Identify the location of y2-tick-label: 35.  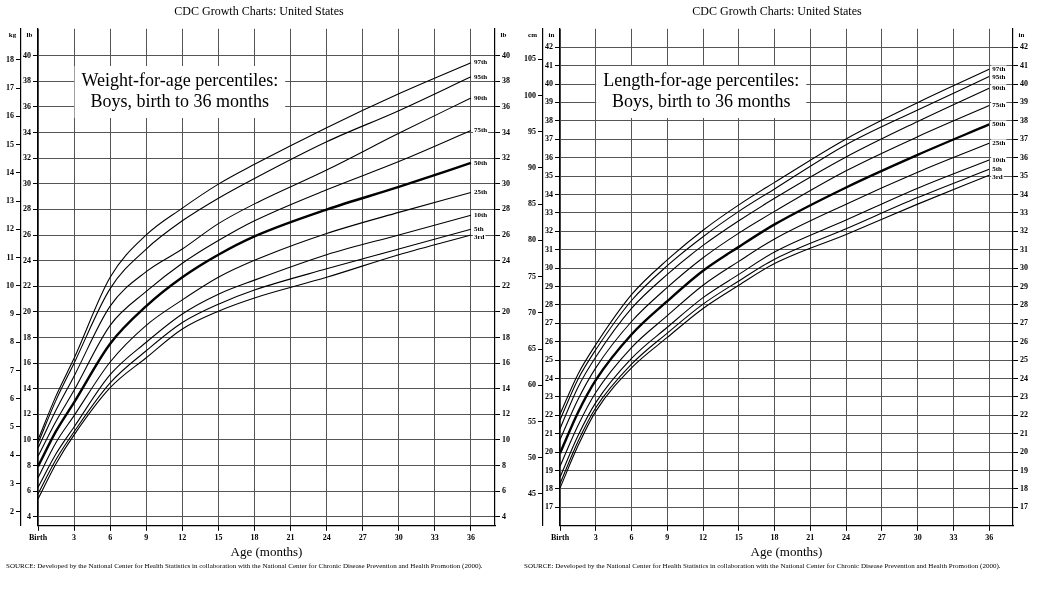
(1024, 176).